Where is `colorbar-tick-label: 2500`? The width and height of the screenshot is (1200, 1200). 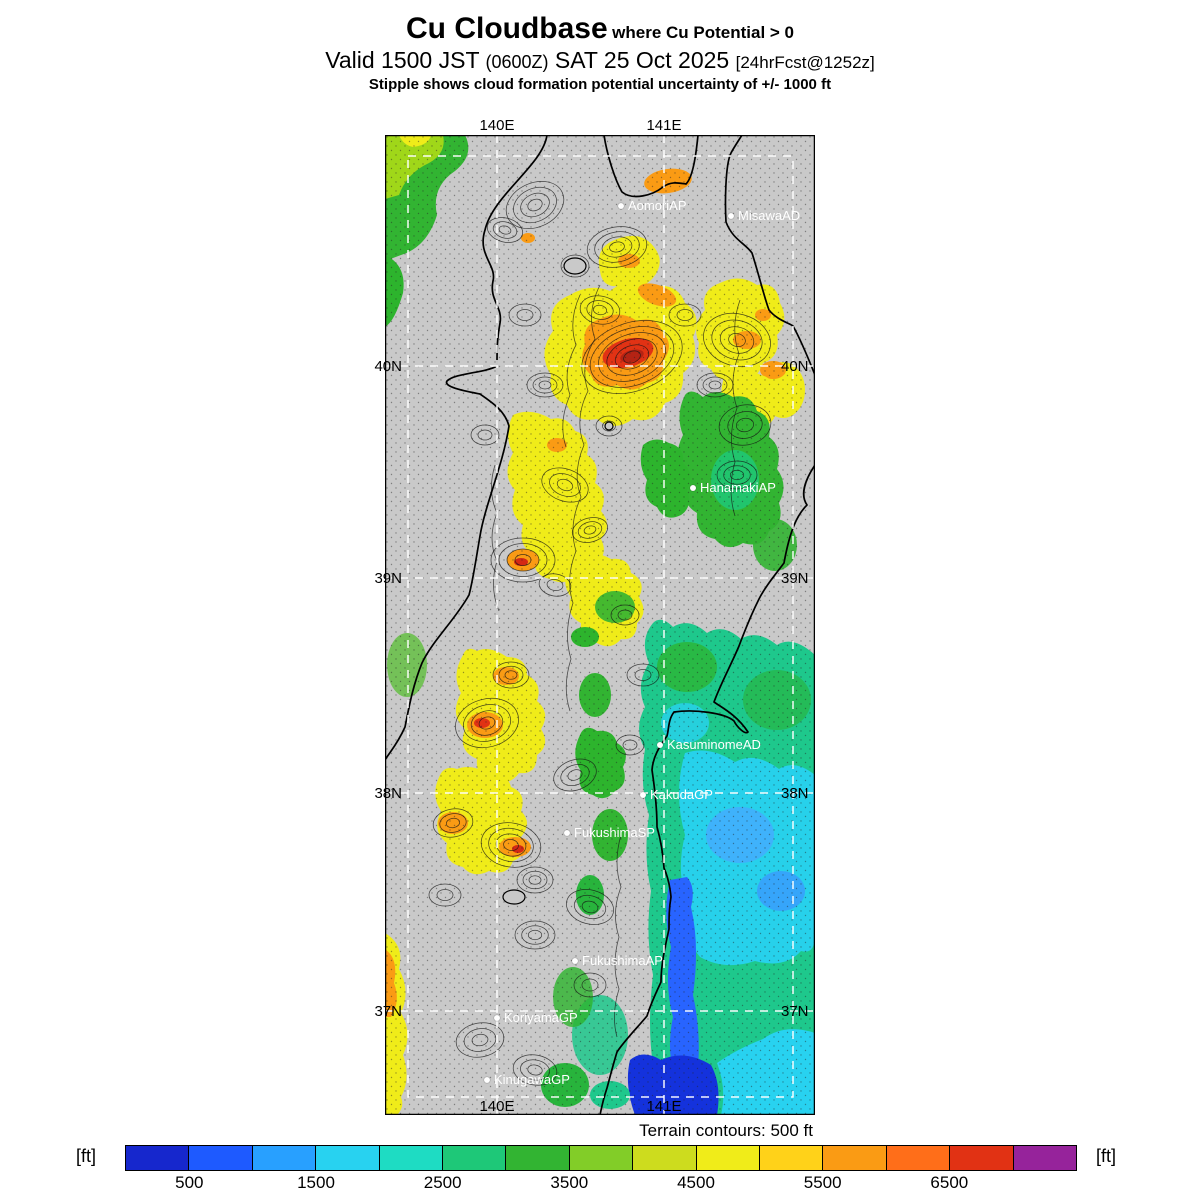
colorbar-tick-label: 2500 is located at coordinates (442, 1182).